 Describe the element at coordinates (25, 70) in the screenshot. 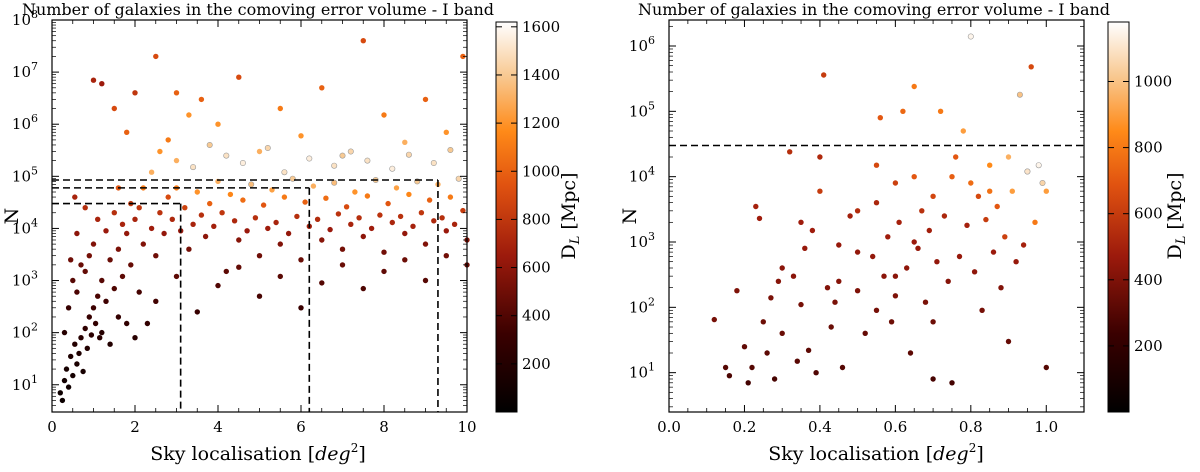

I see `y-tick-label: 10⁷` at that location.